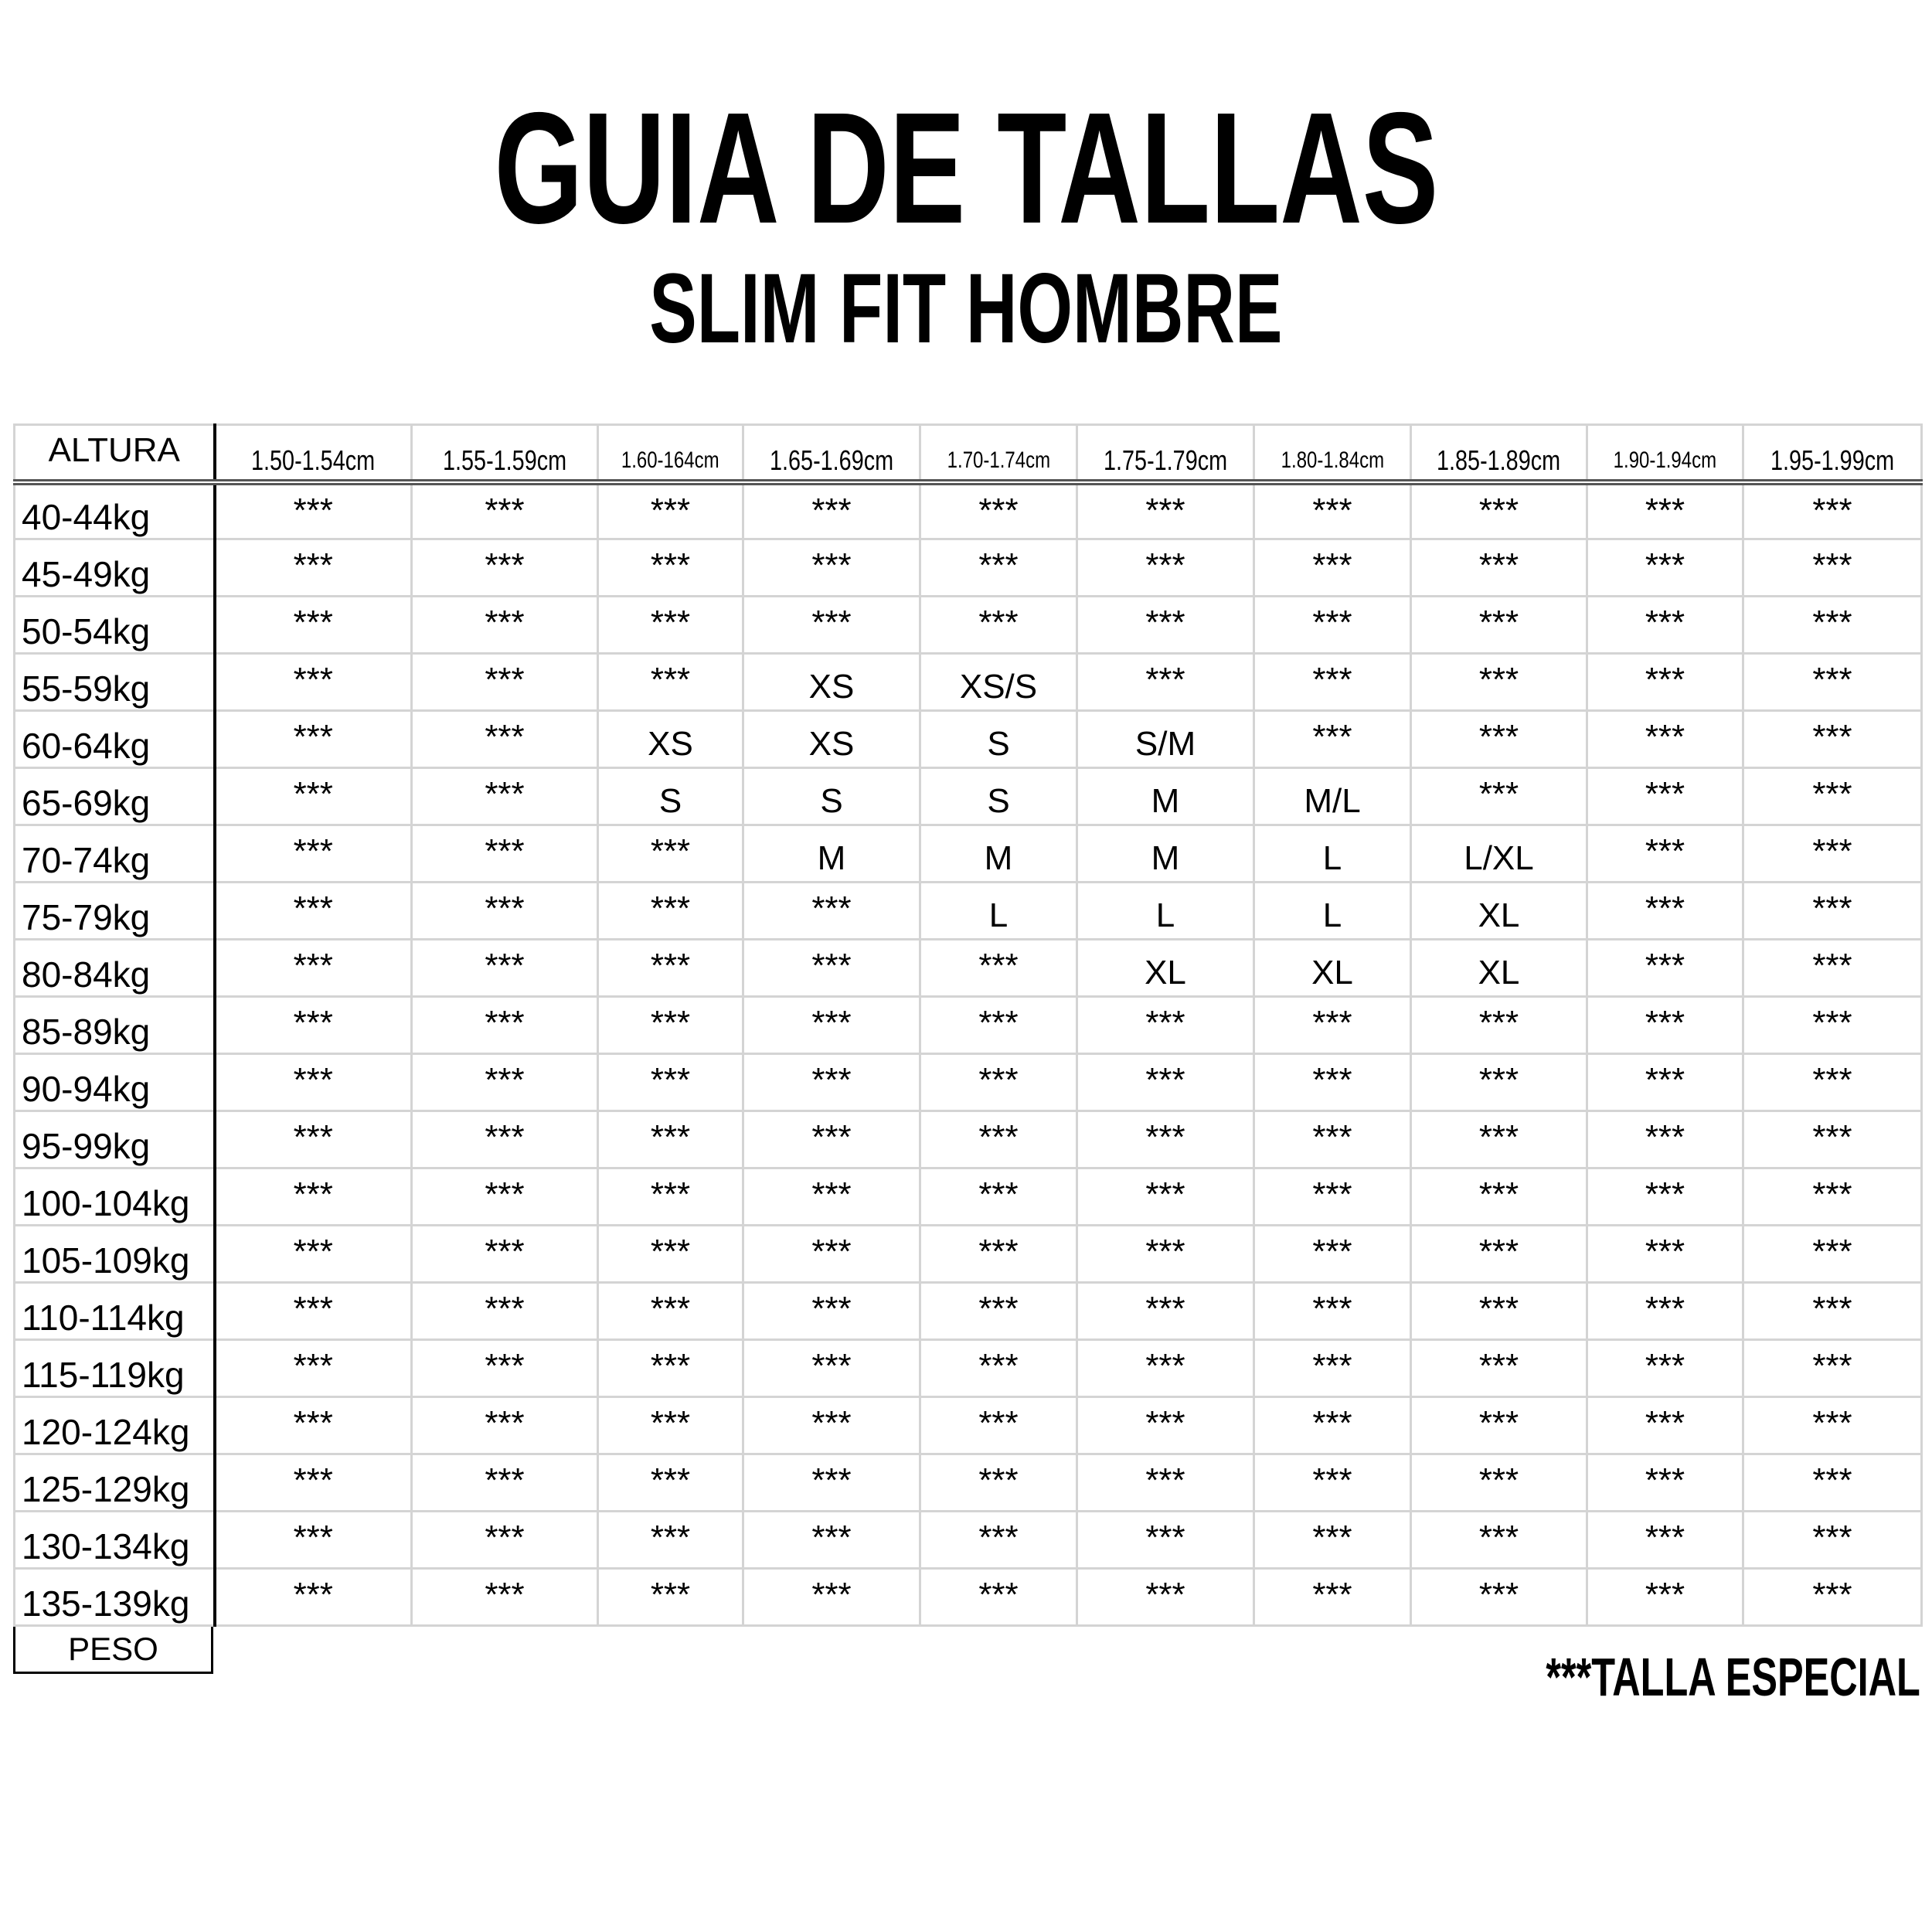 The image size is (1932, 1932). What do you see at coordinates (314, 460) in the screenshot?
I see `height-header-text: 1.50-1.54cm` at bounding box center [314, 460].